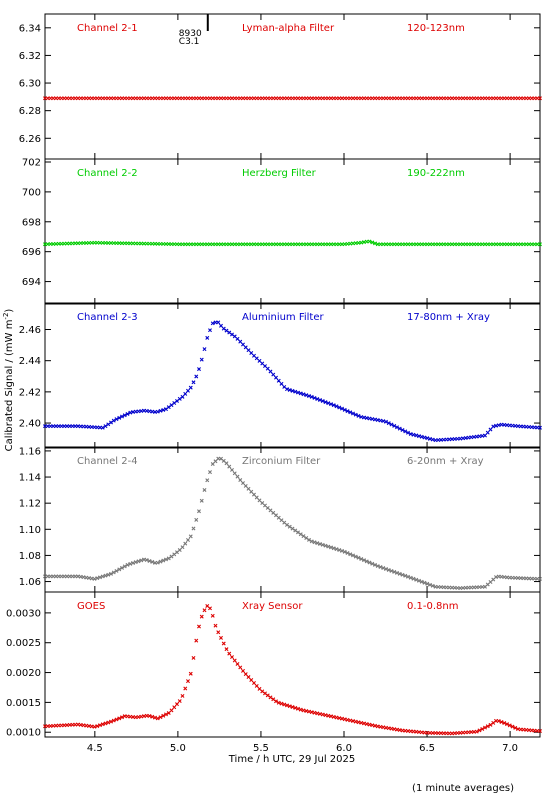 Image resolution: width=550 pixels, height=800 pixels. Describe the element at coordinates (344, 748) in the screenshot. I see `x-tick-label: 6.0` at that location.